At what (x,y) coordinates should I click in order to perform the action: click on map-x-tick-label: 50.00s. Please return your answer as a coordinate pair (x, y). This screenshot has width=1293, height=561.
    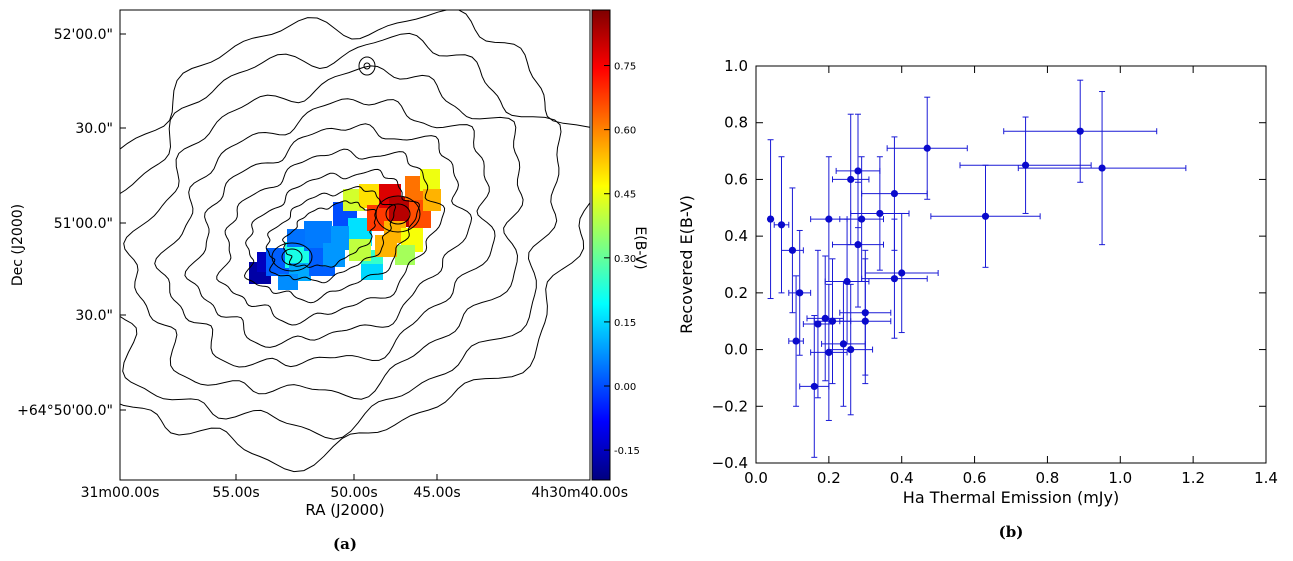
    Looking at the image, I should click on (353, 493).